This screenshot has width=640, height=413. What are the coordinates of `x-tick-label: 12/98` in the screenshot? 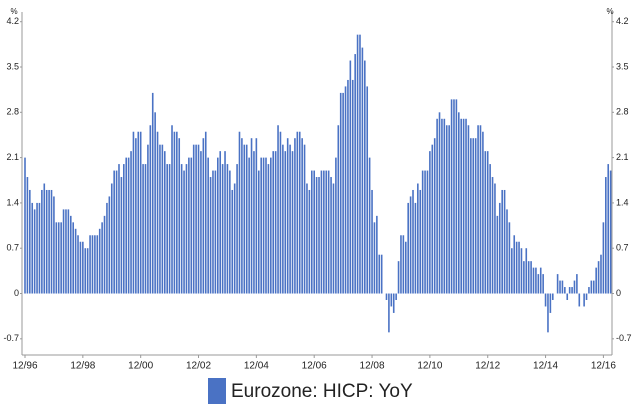 It's located at (82, 366).